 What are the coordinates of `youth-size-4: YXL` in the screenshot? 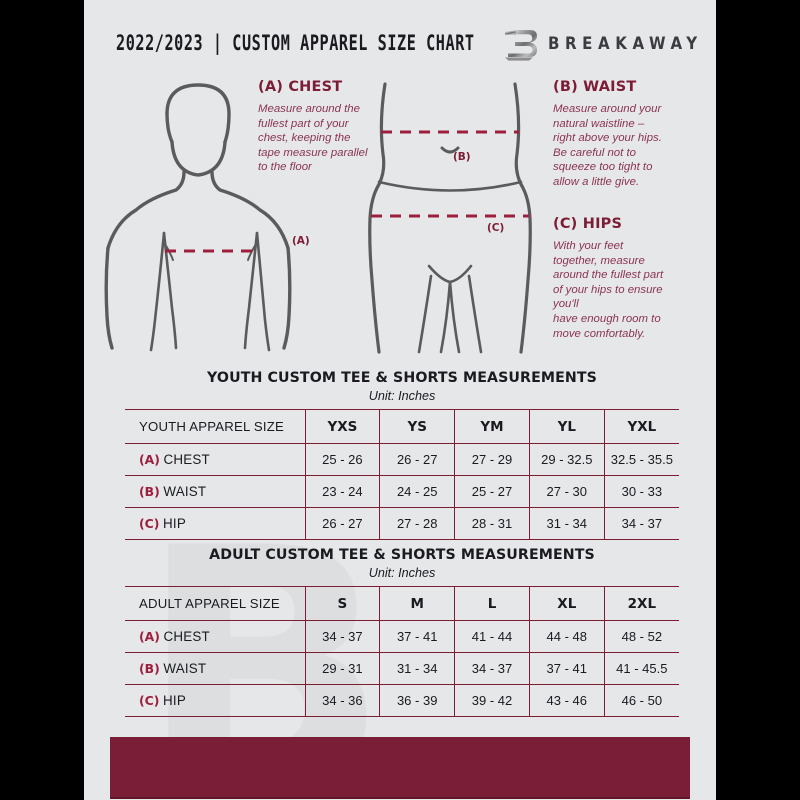 It's located at (641, 426).